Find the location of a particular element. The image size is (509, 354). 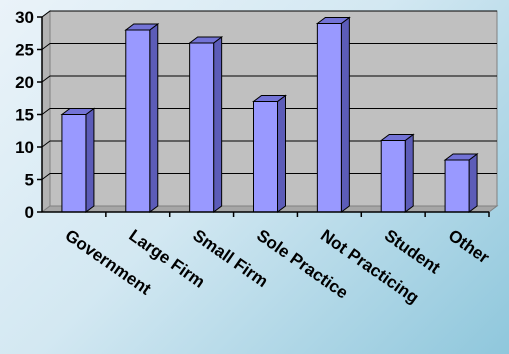

y-tick-label: 15 is located at coordinates (24, 115).